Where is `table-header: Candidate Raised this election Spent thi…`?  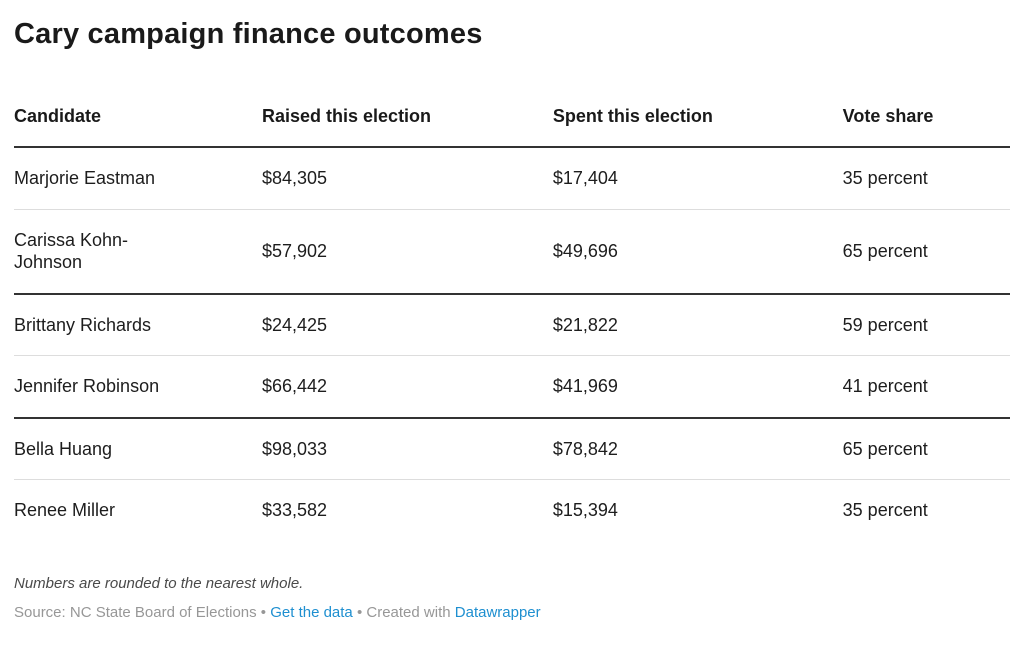 table-header: Candidate Raised this election Spent thi… is located at coordinates (512, 127).